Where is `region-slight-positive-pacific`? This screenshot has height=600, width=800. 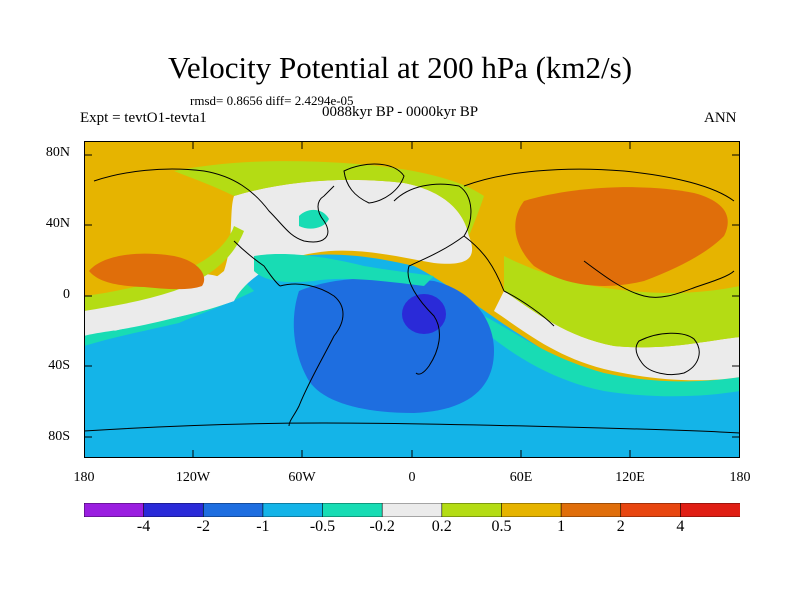 region-slight-positive-pacific is located at coordinates (164, 268).